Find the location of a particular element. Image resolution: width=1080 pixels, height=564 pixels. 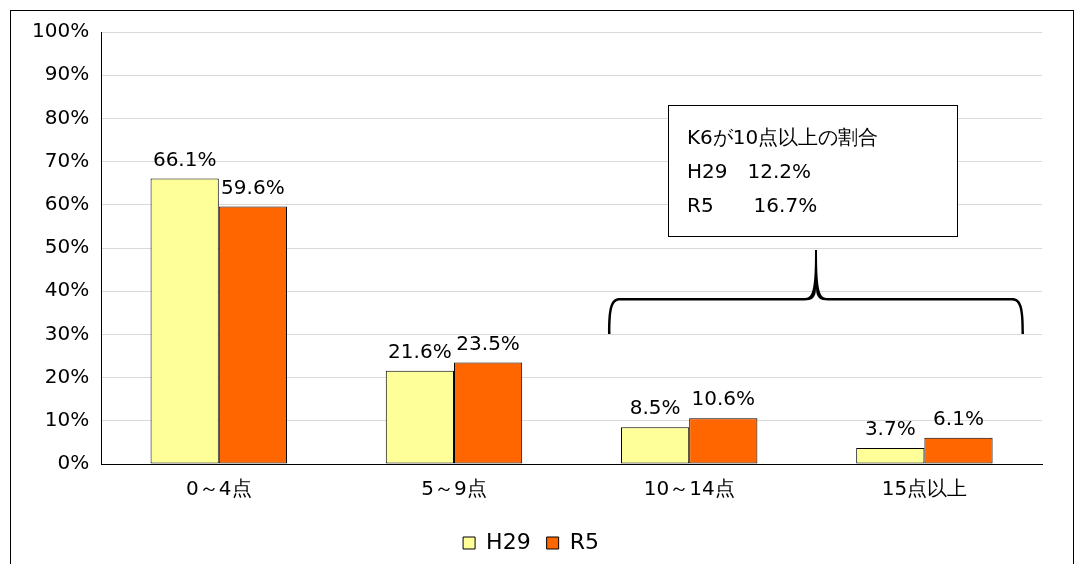

annotation: R5 16.7% is located at coordinates (753, 205).